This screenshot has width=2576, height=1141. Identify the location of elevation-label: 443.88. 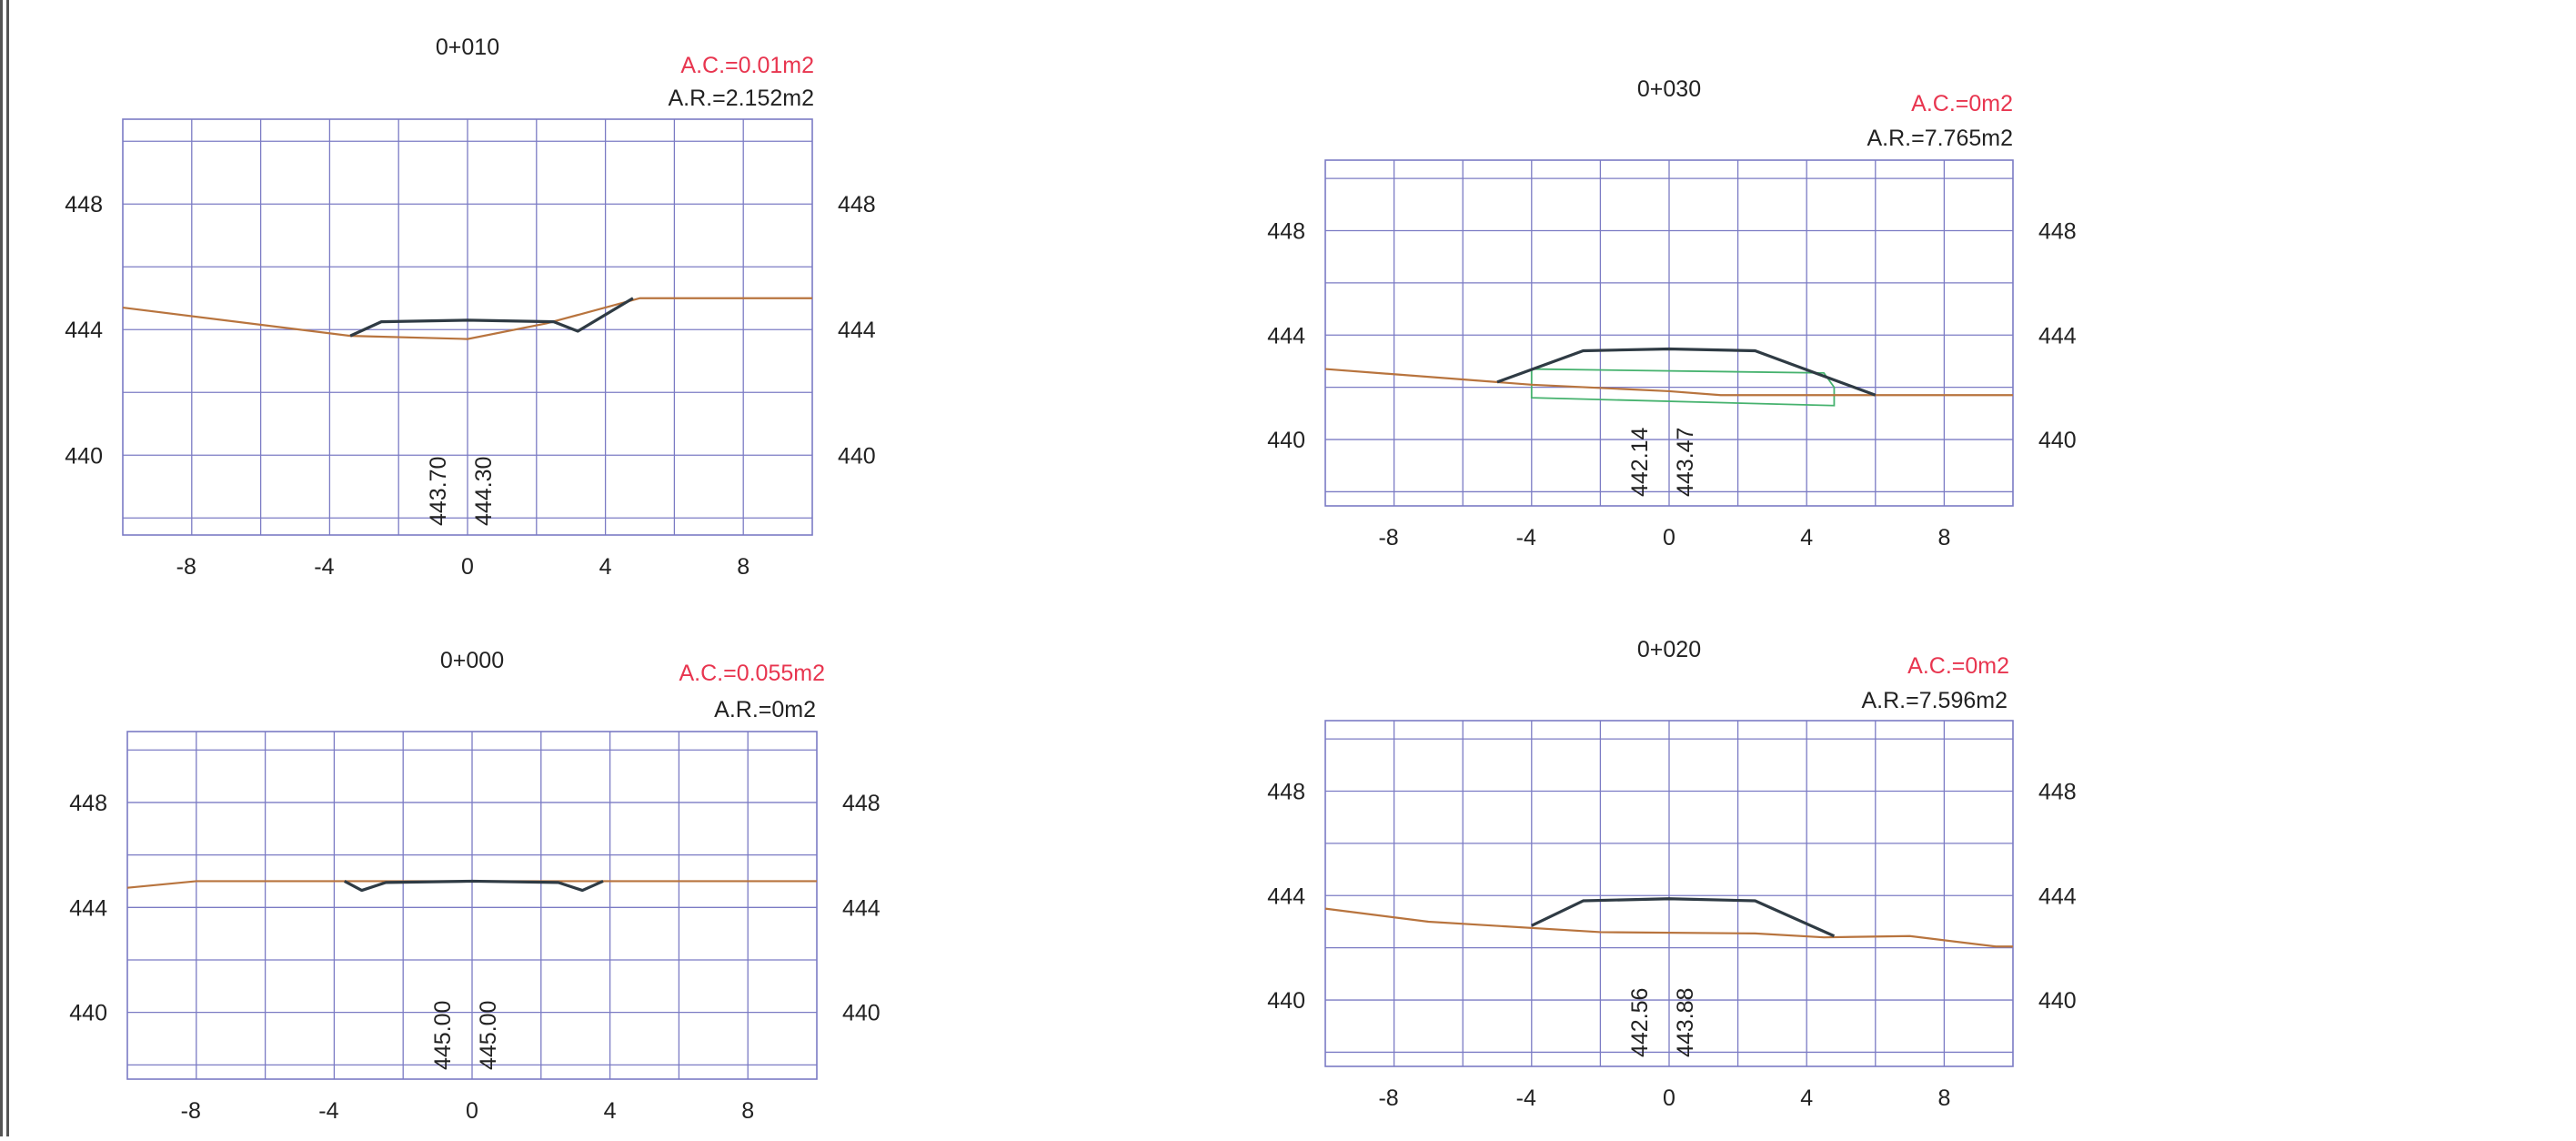
(1685, 1023).